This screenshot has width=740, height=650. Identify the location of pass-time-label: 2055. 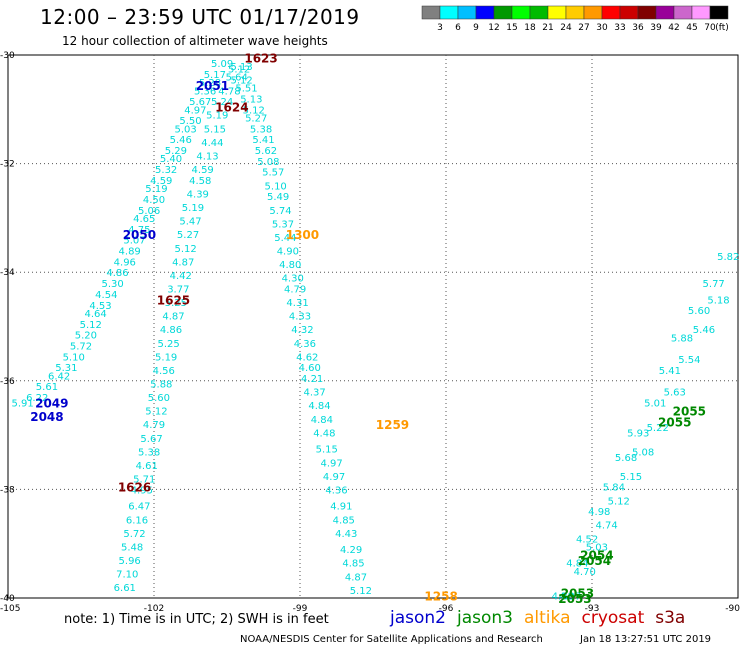
(689, 412).